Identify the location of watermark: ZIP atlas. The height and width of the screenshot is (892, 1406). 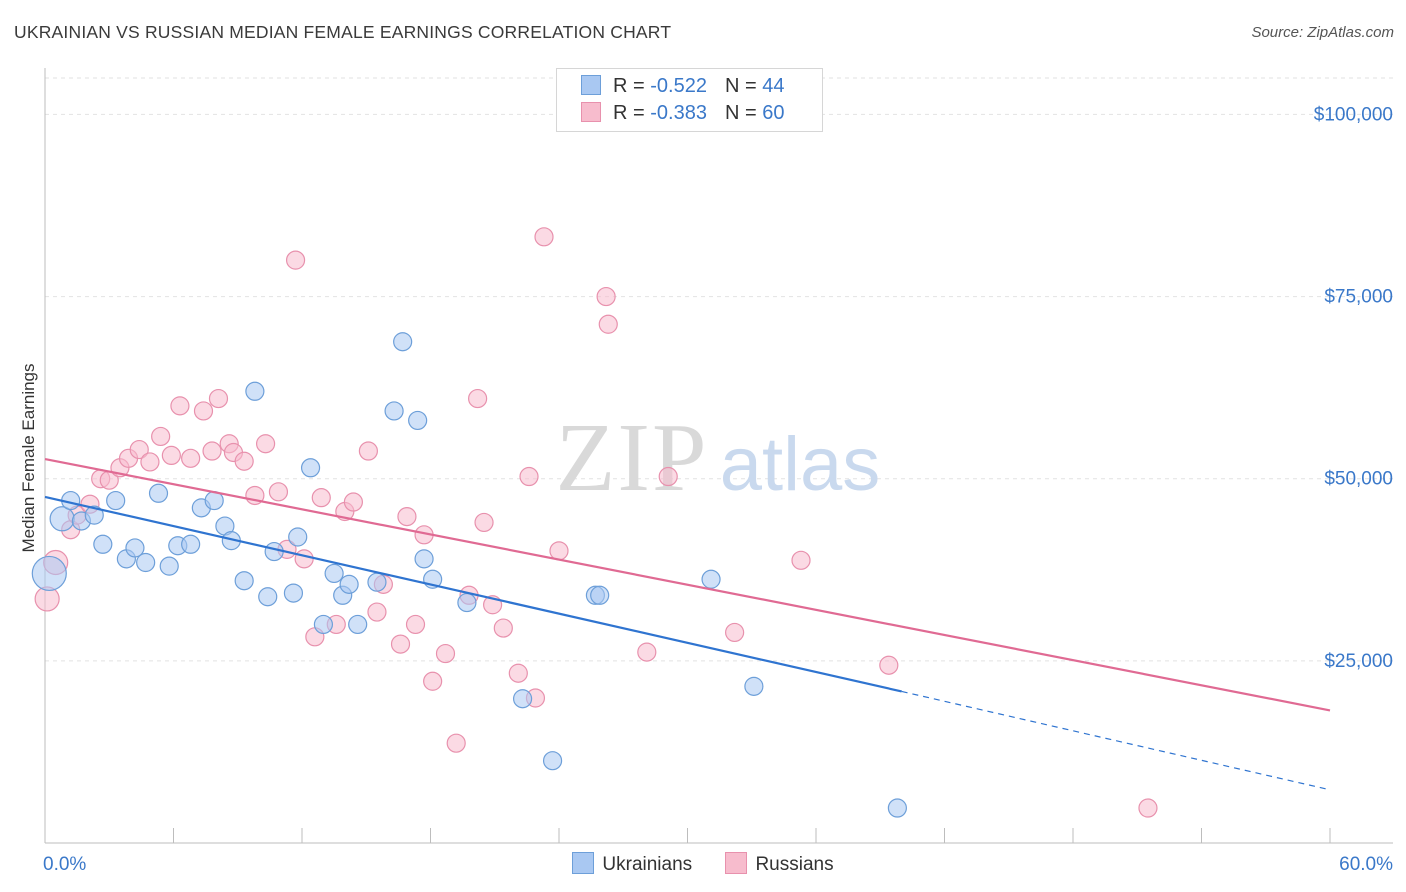
(718, 458).